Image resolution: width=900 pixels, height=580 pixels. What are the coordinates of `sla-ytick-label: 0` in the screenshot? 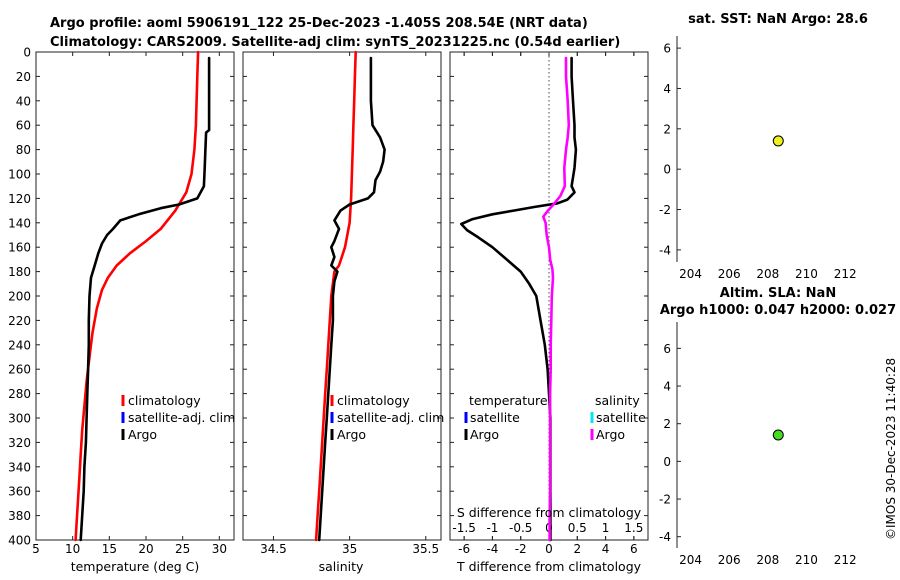 It's located at (667, 462).